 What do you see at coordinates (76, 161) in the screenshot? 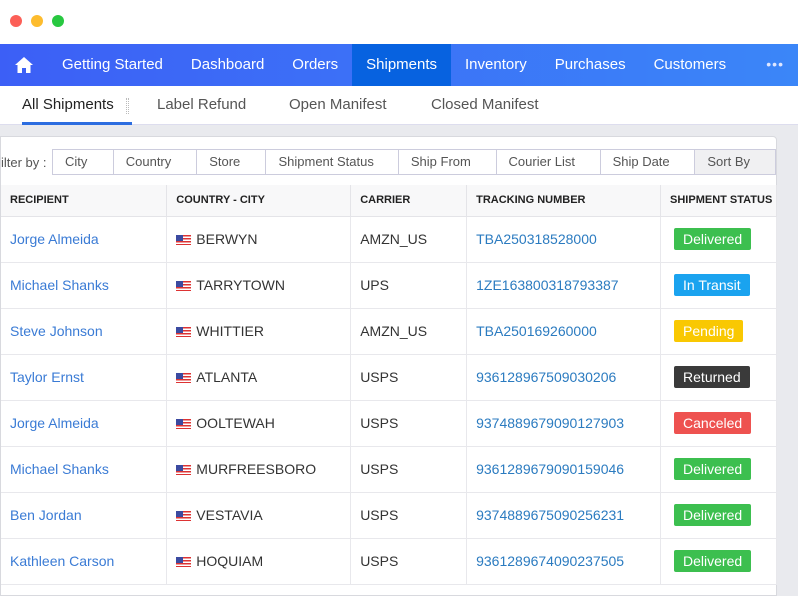
I see `filter-label: City` at bounding box center [76, 161].